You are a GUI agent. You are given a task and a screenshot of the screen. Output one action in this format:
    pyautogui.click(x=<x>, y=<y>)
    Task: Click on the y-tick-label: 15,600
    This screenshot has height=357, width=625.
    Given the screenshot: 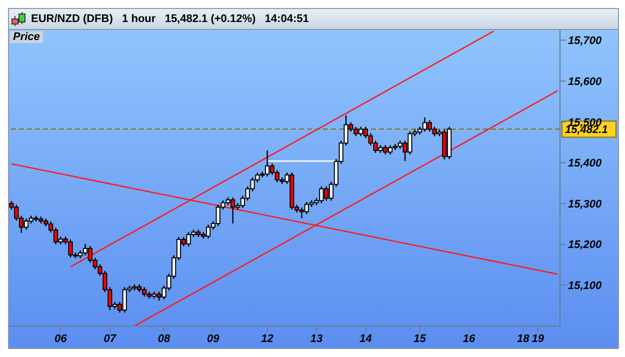 What is the action you would take?
    pyautogui.click(x=585, y=82)
    